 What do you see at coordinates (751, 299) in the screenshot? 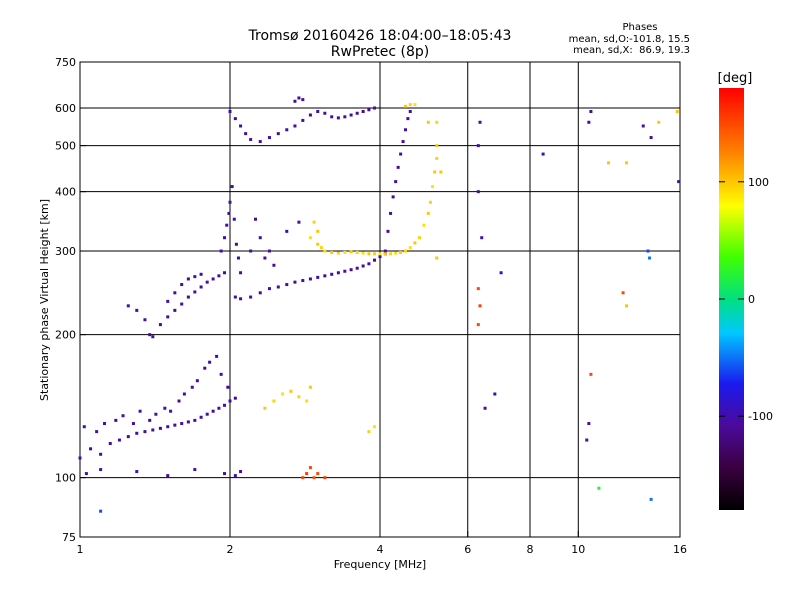
I see `colorbar-tick-label: 0` at bounding box center [751, 299].